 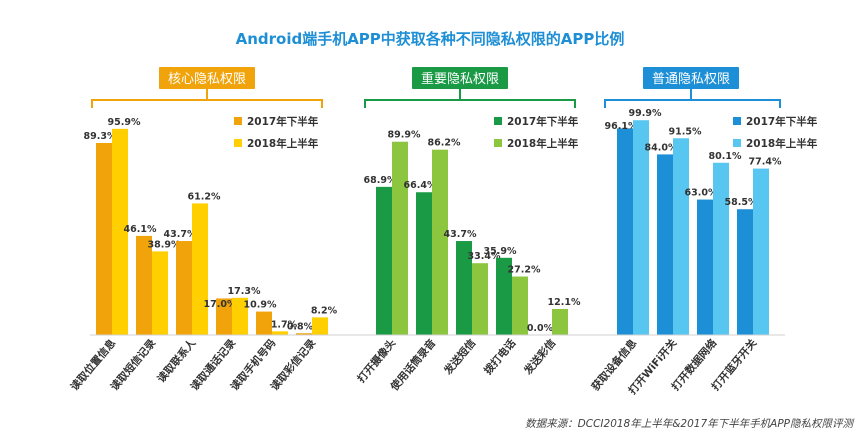 I want to click on data-label: 46.1%, so click(x=140, y=229).